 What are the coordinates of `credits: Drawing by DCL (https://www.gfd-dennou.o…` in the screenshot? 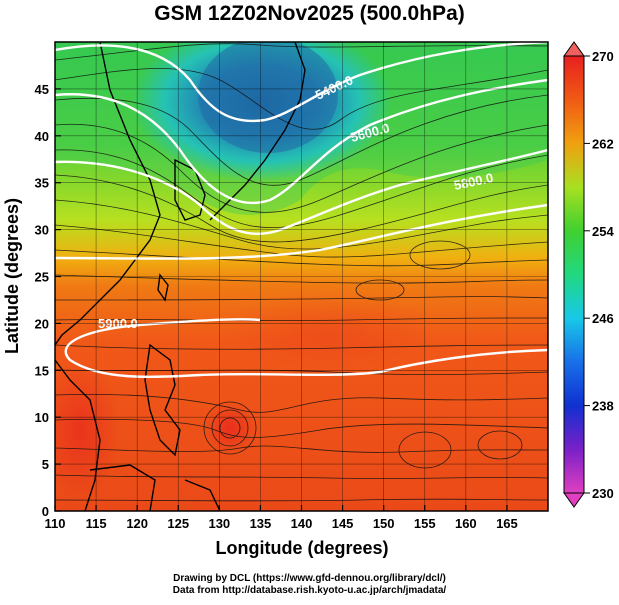 It's located at (309, 585).